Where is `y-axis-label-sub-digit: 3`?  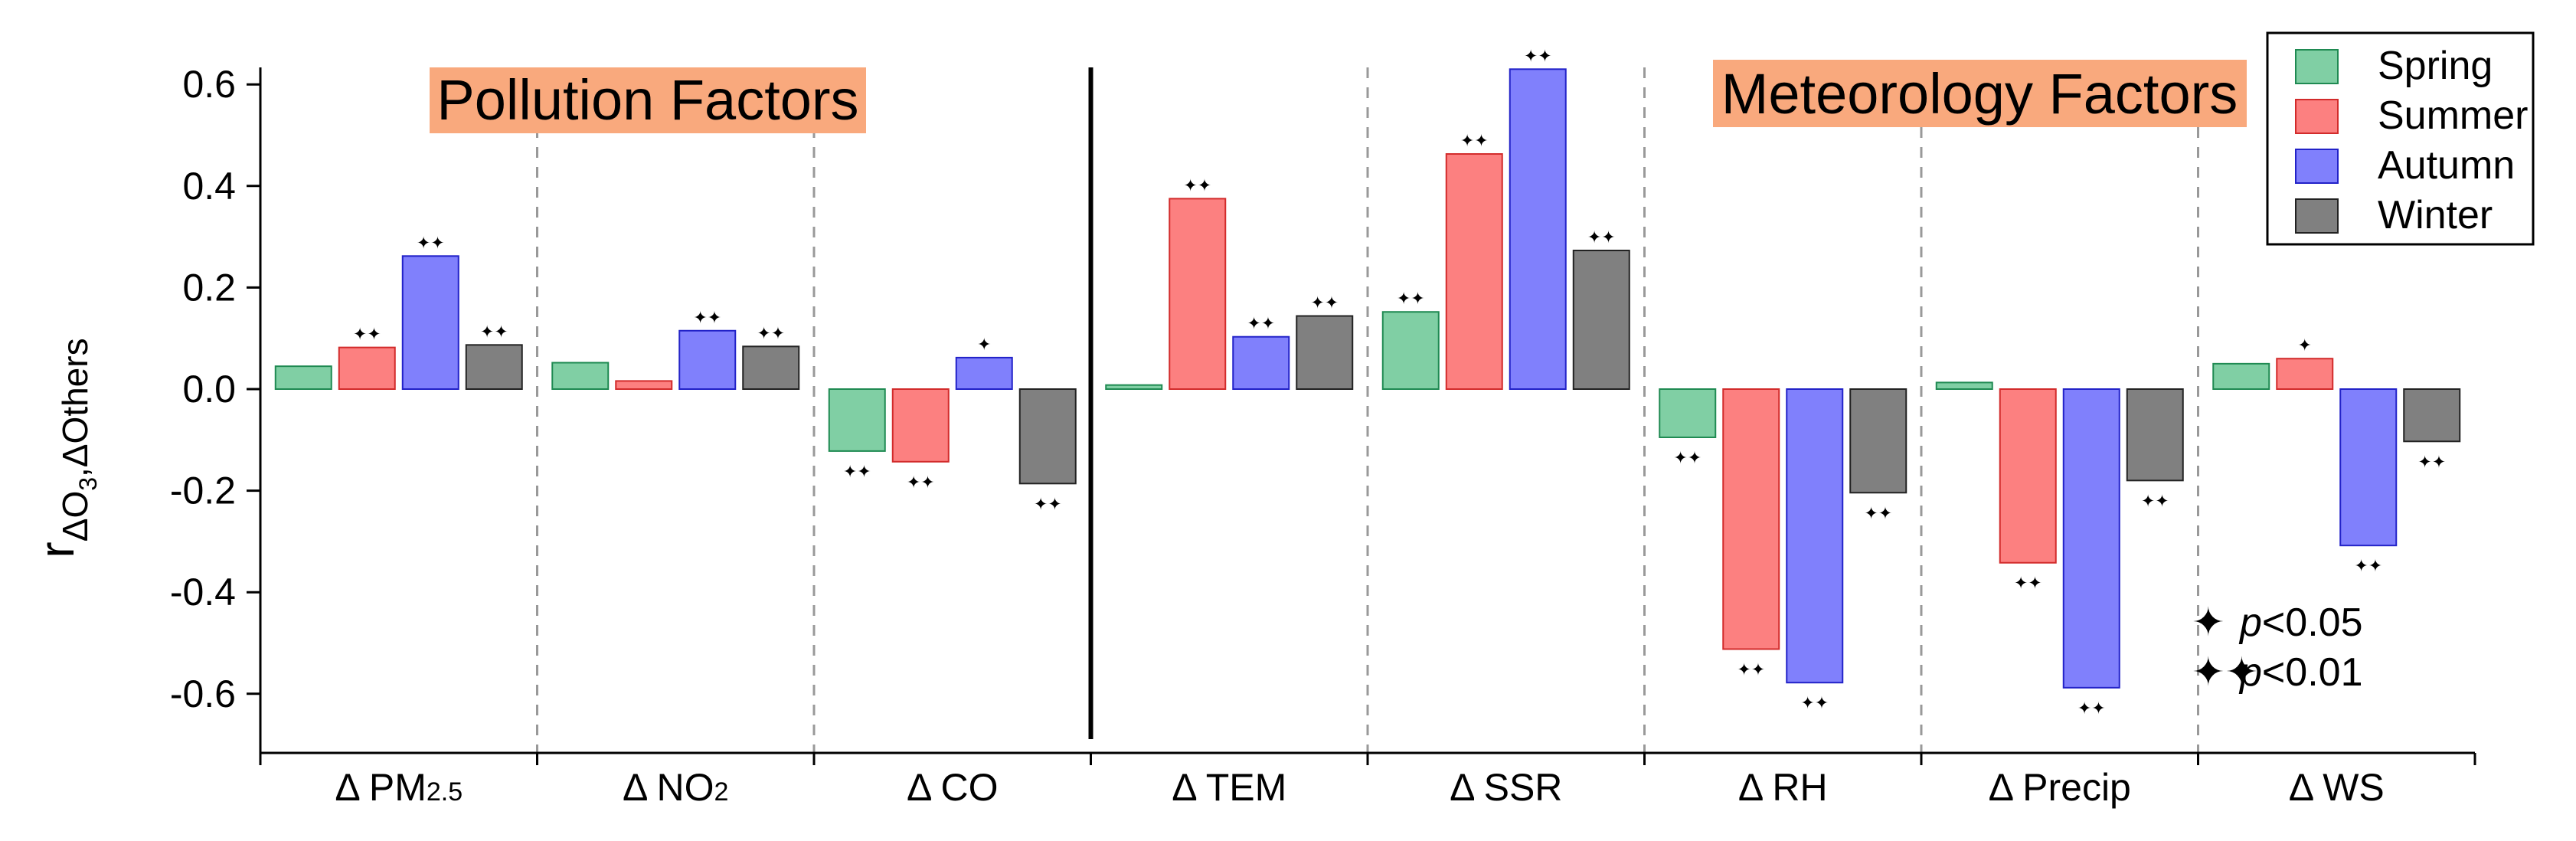 y-axis-label-sub-digit: 3 is located at coordinates (88, 484).